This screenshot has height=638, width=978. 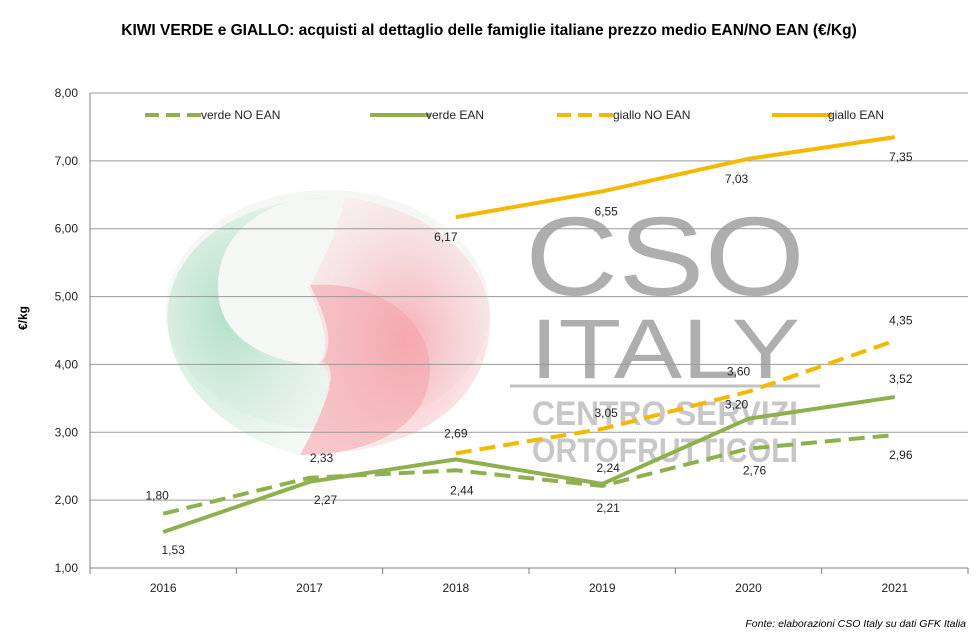 What do you see at coordinates (675, 177) in the screenshot?
I see `series-line-giallo-ean` at bounding box center [675, 177].